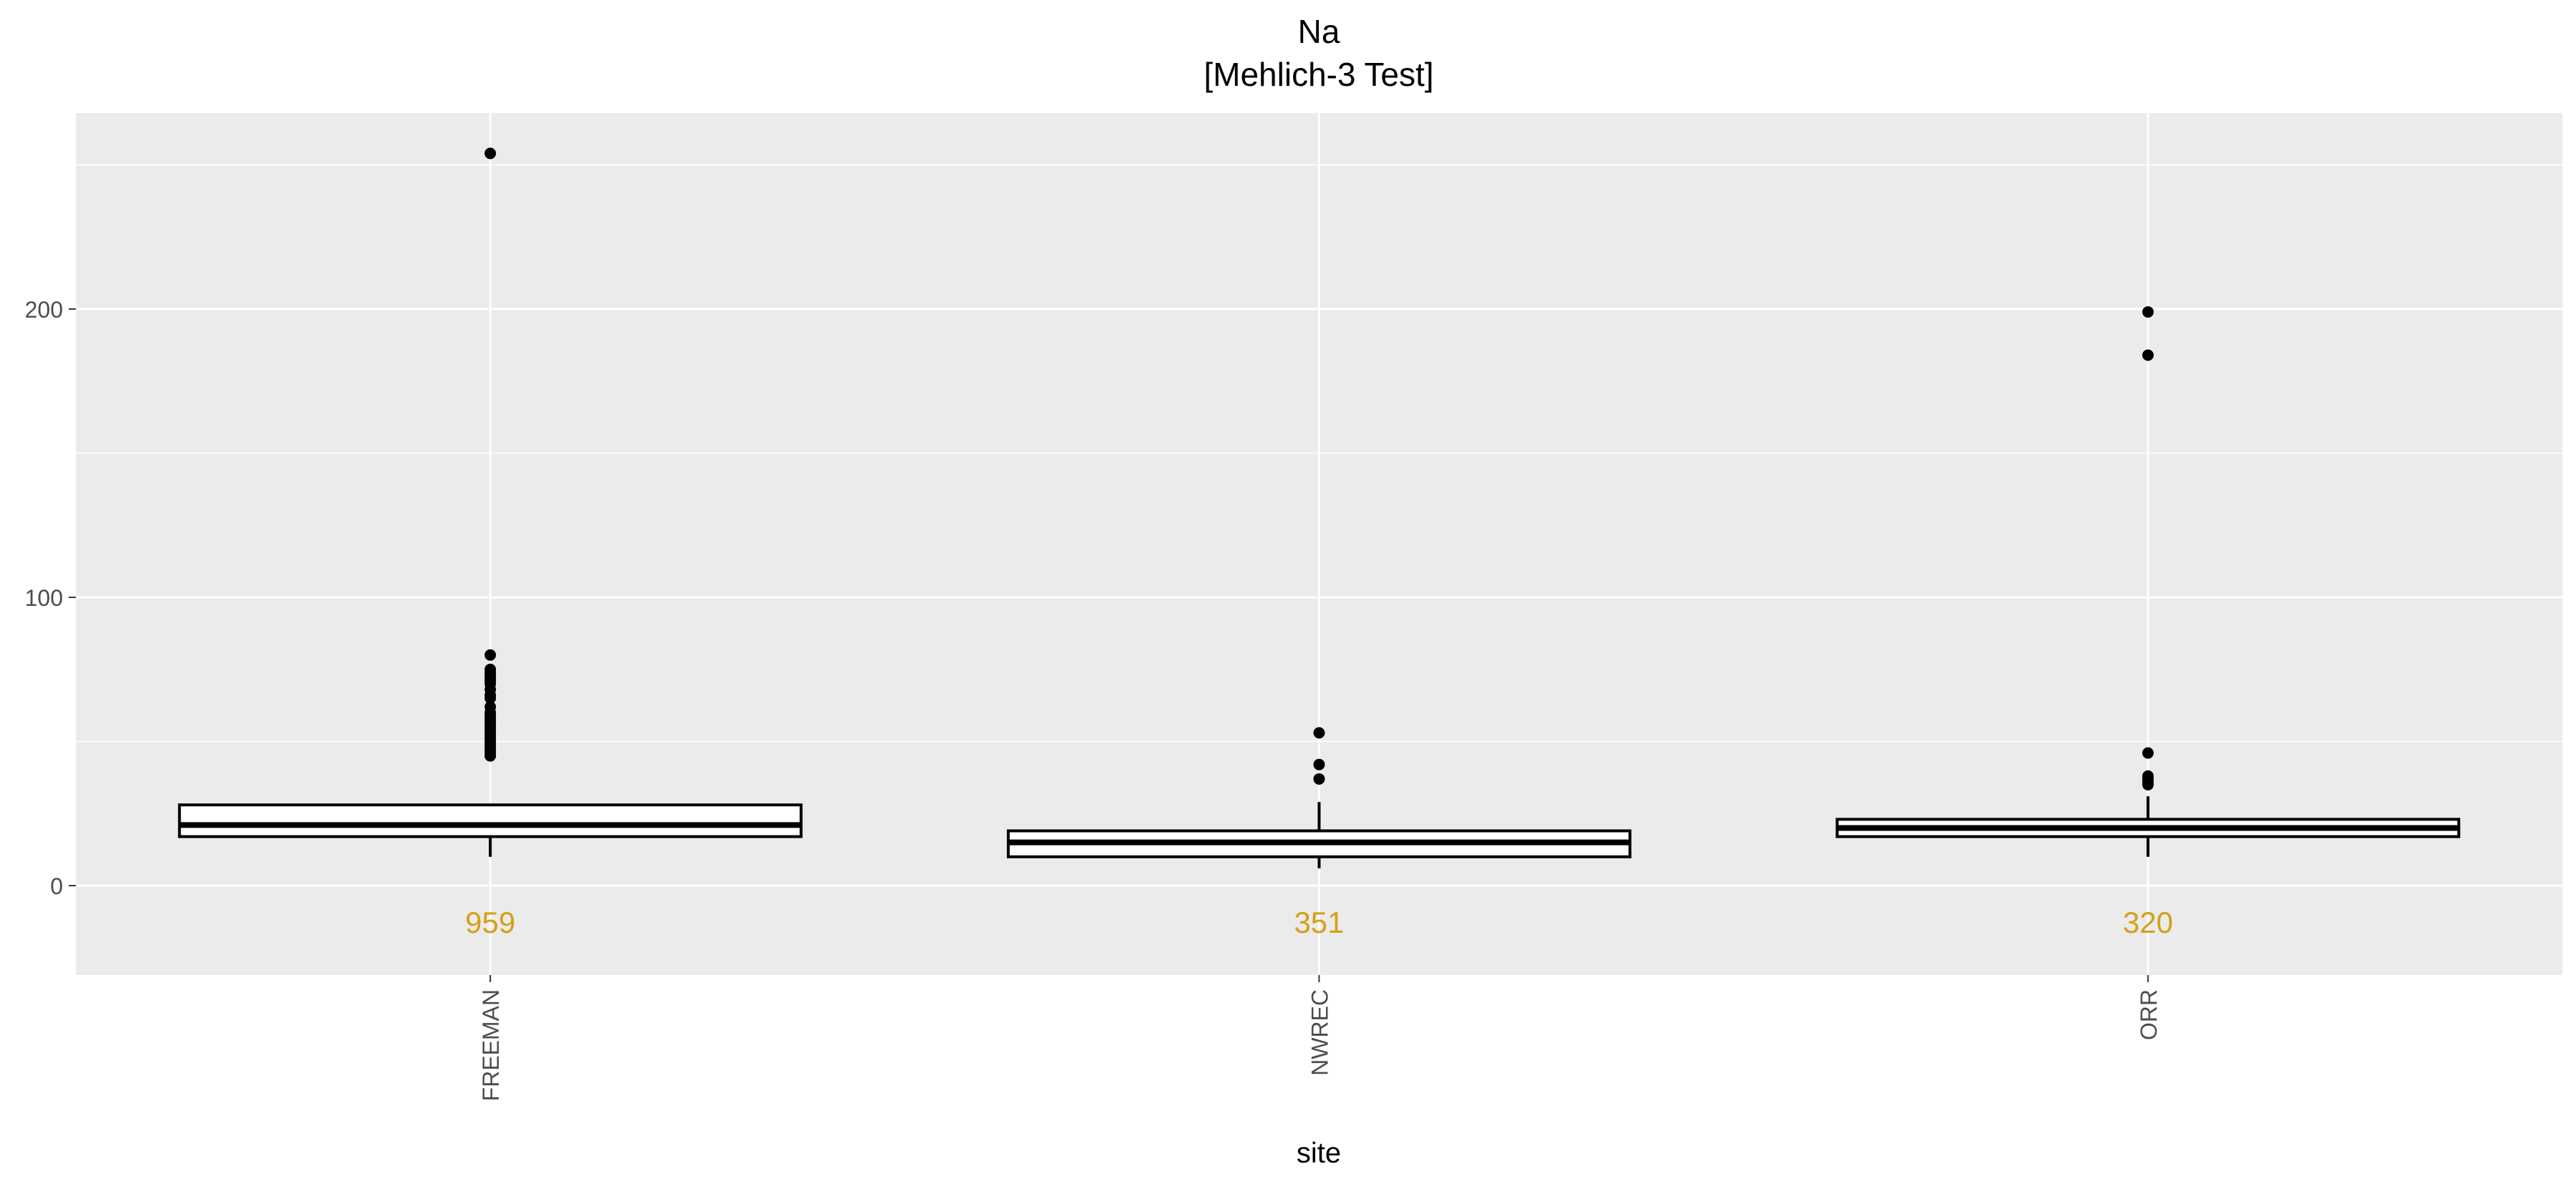 This screenshot has height=1181, width=2576. What do you see at coordinates (2149, 1015) in the screenshot?
I see `x-tick-label: ORR` at bounding box center [2149, 1015].